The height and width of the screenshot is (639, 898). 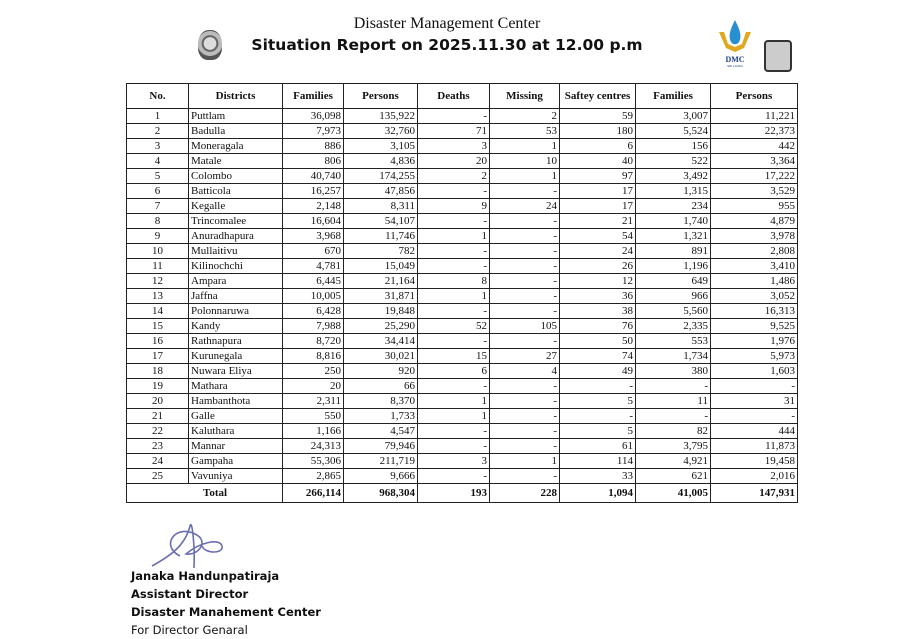 I want to click on table-cell: 7,988, so click(x=313, y=326).